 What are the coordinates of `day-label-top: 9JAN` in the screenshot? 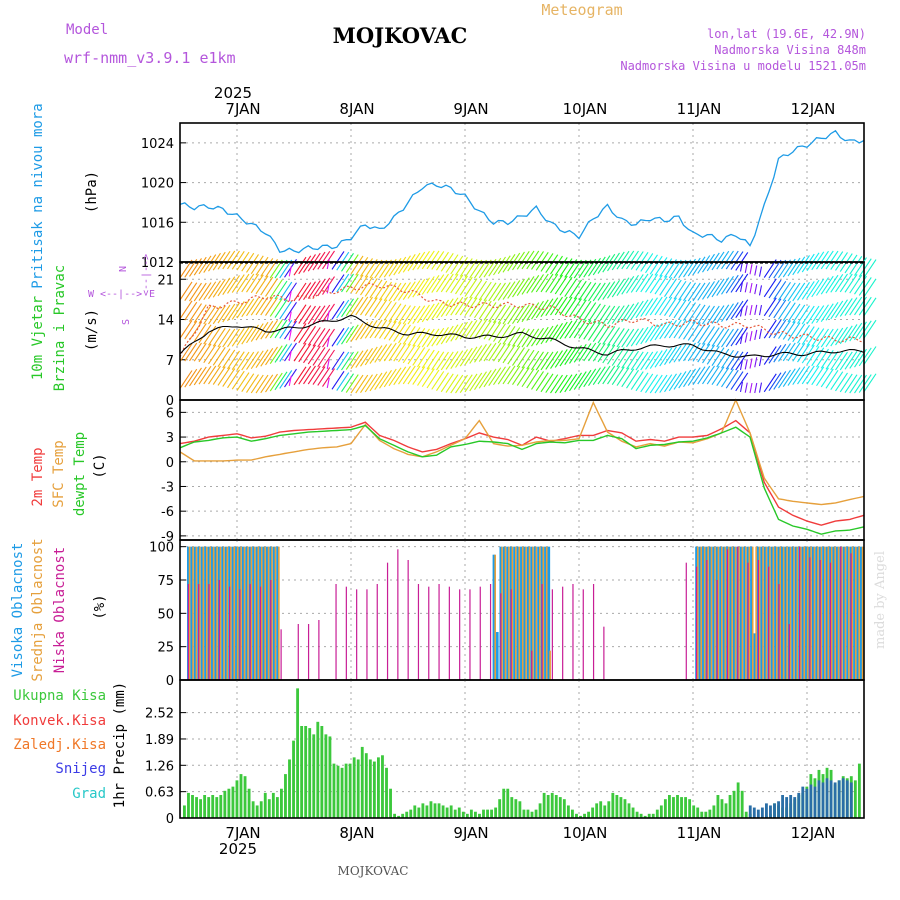 It's located at (470, 109).